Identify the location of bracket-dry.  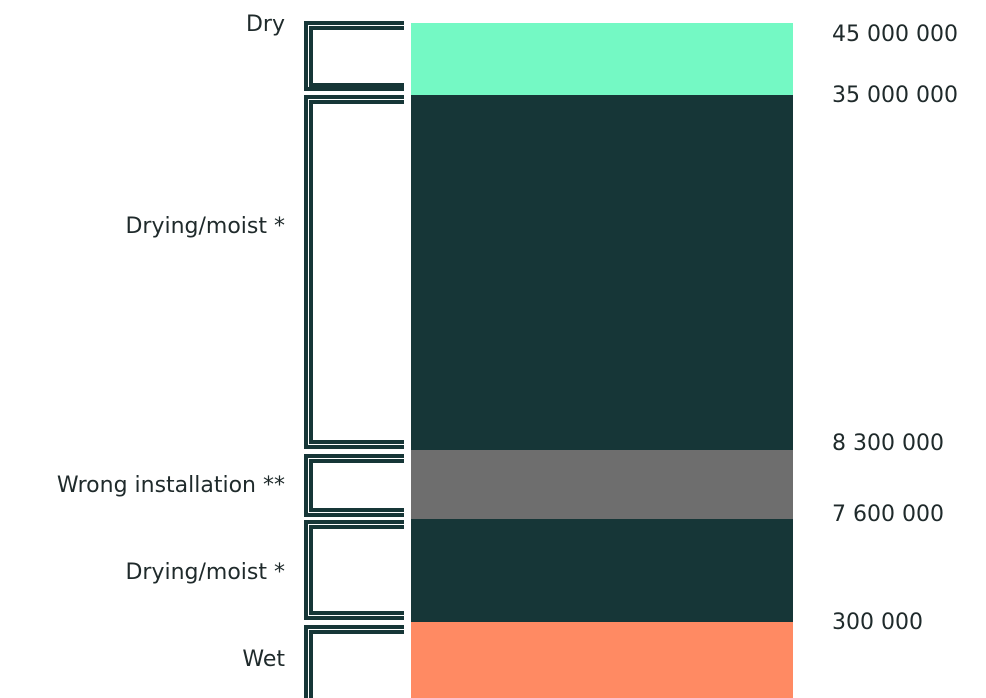
(354, 56).